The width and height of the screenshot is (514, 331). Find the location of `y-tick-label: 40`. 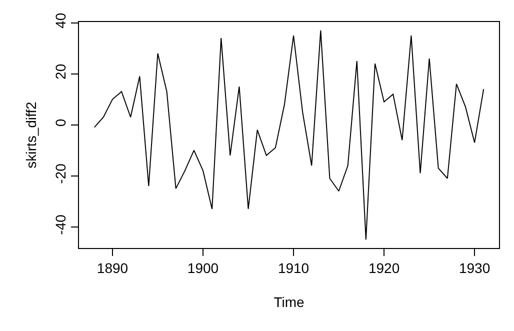

y-tick-label: 40 is located at coordinates (60, 20).